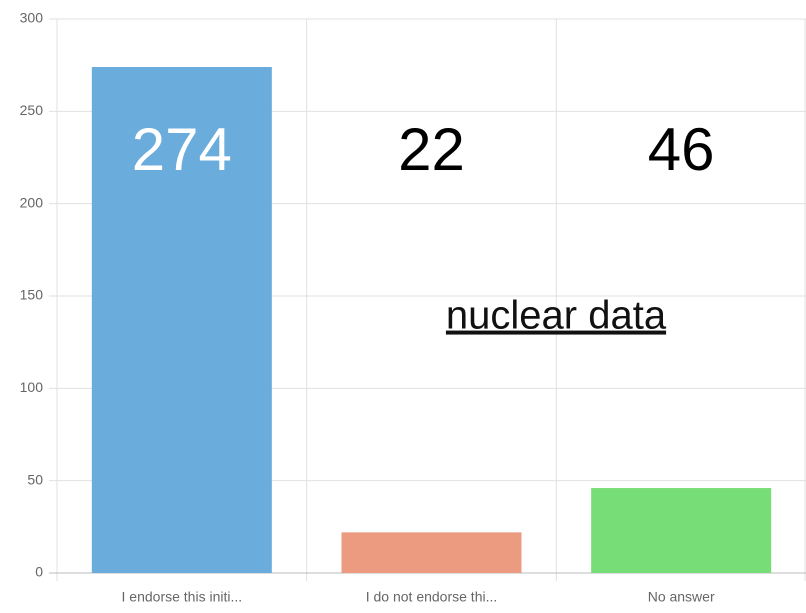  Describe the element at coordinates (431, 149) in the screenshot. I see `data-label: 22` at that location.